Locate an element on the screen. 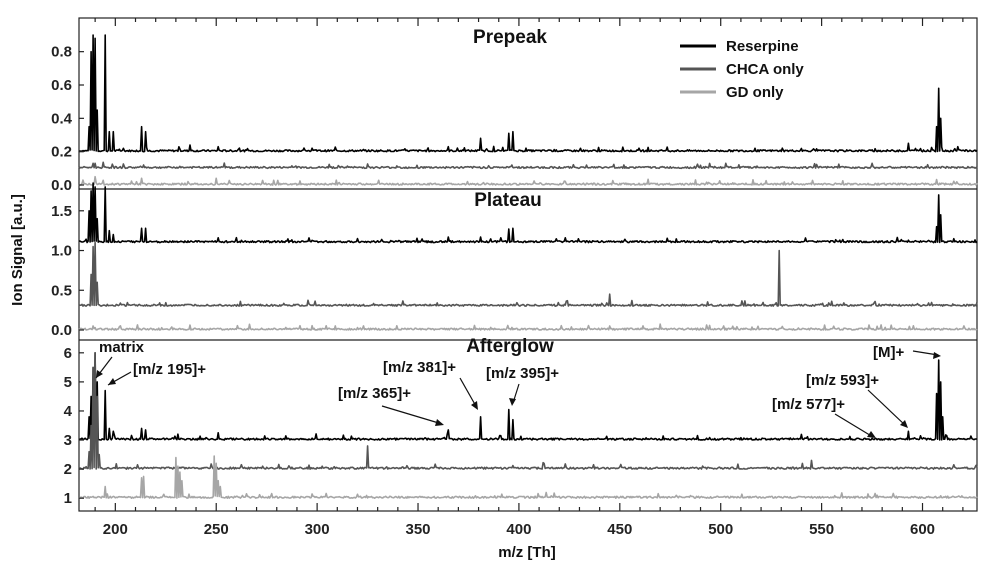  annotation-mz381: [m/z 381]+ is located at coordinates (419, 367).